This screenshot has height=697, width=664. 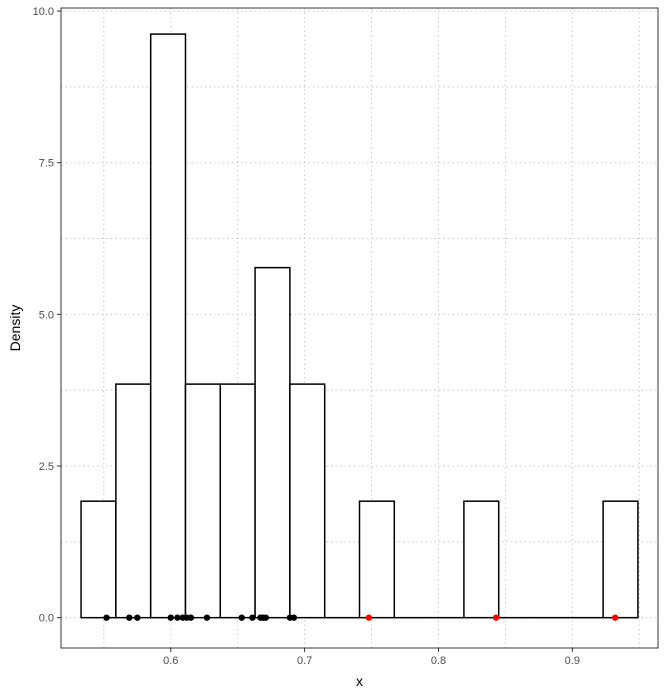 What do you see at coordinates (359, 681) in the screenshot?
I see `x-axis-title: x` at bounding box center [359, 681].